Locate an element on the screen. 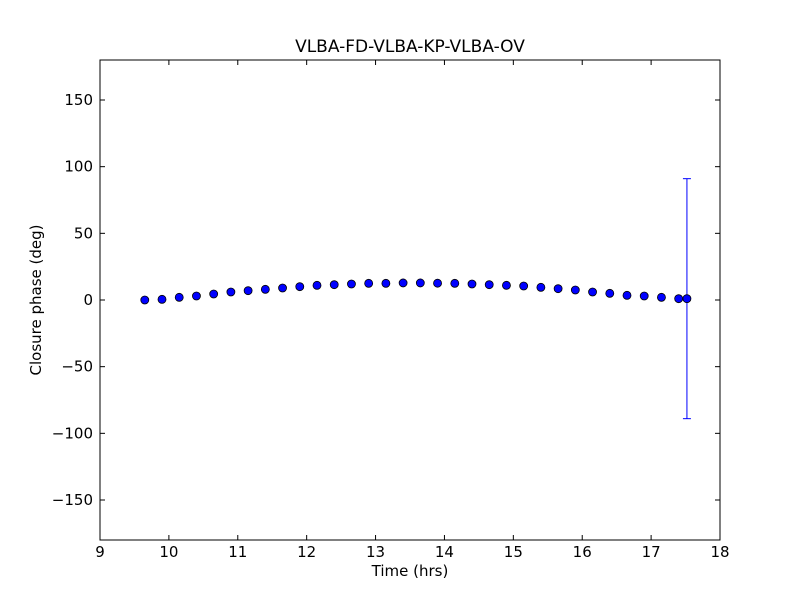  data-points is located at coordinates (416, 291).